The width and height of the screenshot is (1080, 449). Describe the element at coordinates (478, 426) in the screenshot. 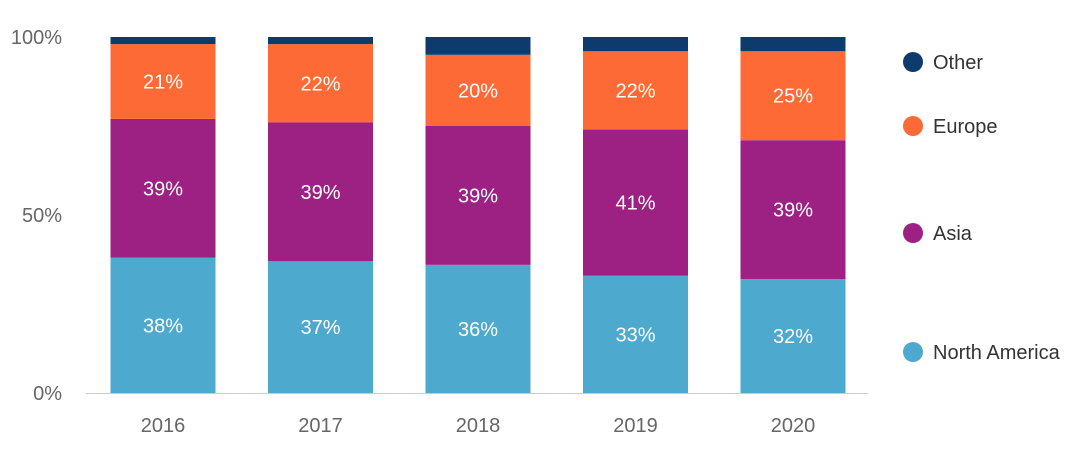

I see `x-tick-label: 2018` at that location.